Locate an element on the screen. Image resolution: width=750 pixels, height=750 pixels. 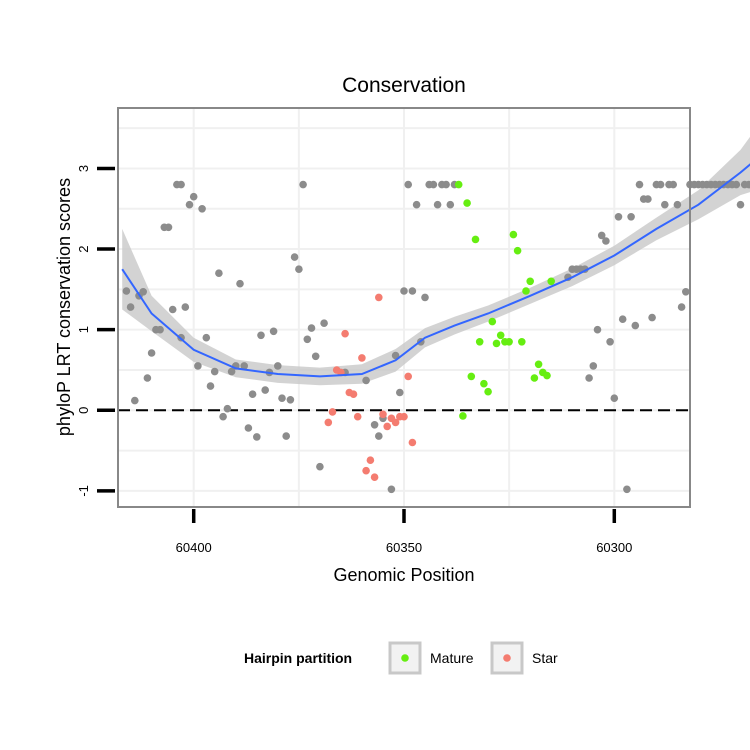
y-axis-title: phyloP LRT conservation scores is located at coordinates (64, 307).